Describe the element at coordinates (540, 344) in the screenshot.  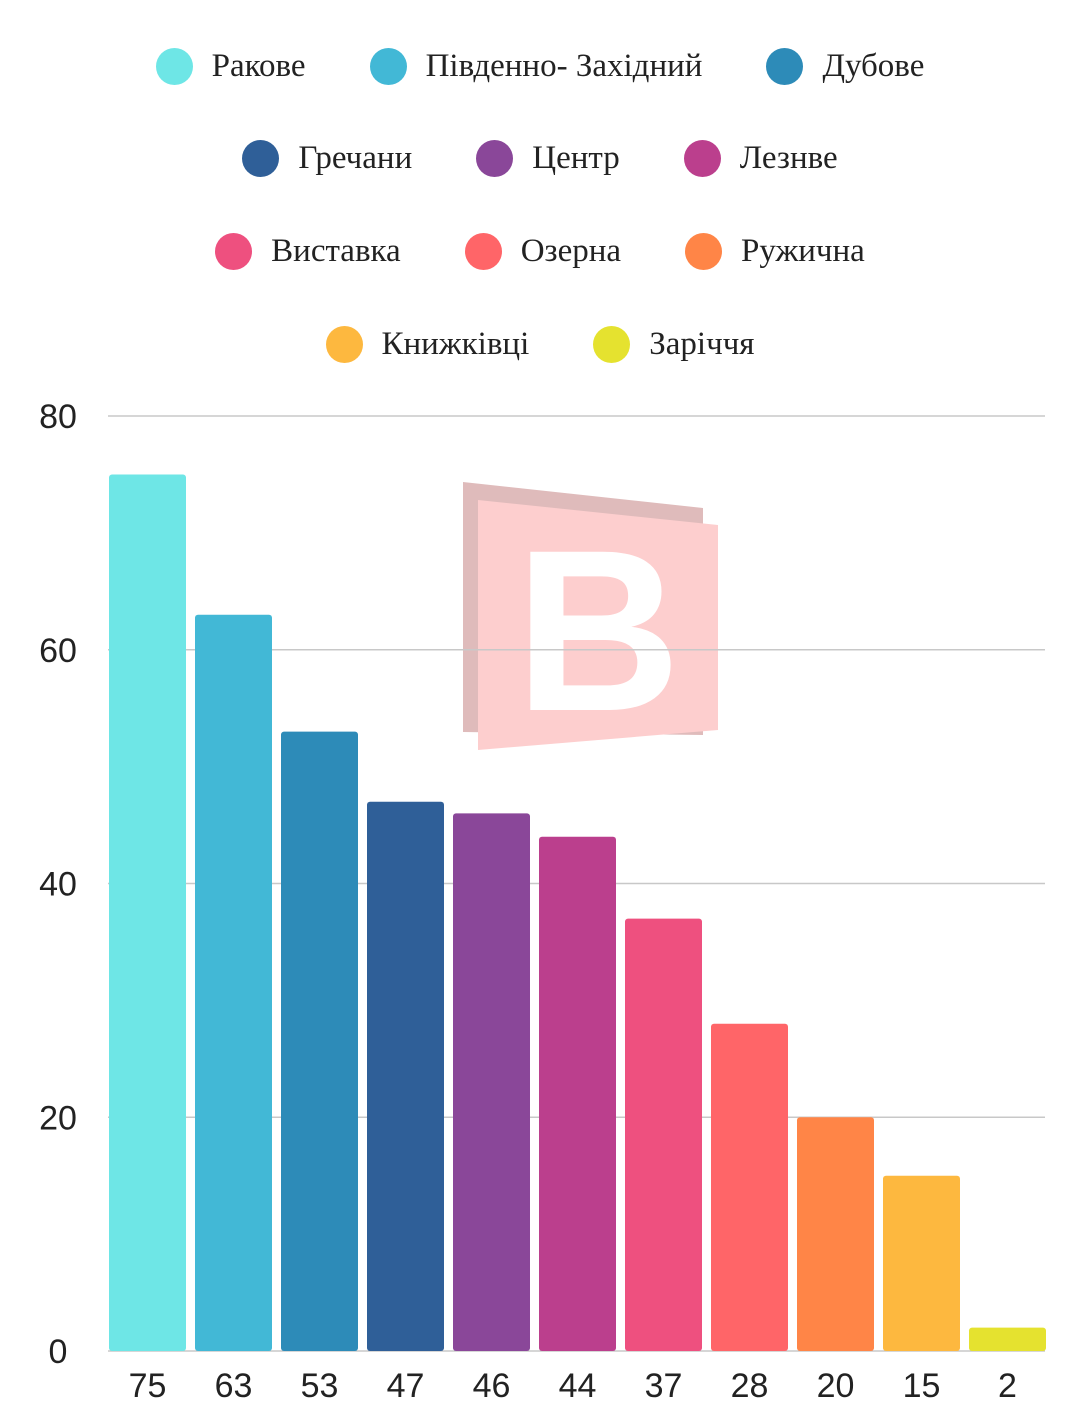
I see `legend-row: Книжківці Заріччя` at that location.